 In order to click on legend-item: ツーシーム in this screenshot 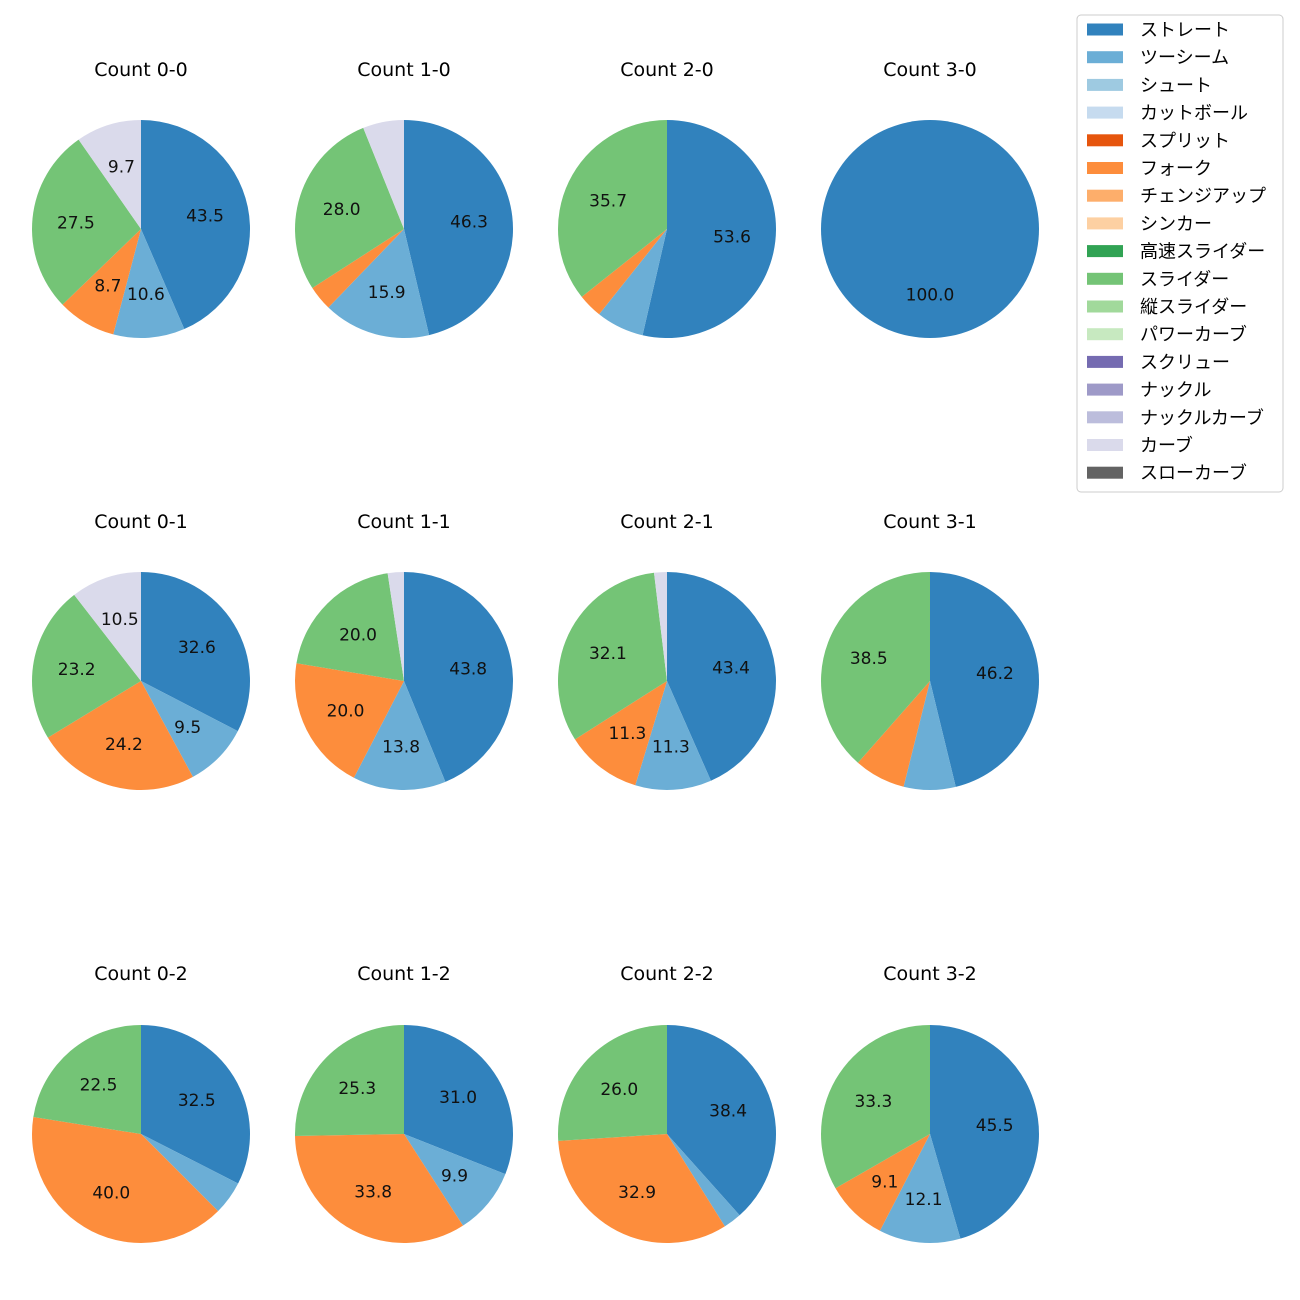, I will do `click(1158, 58)`.